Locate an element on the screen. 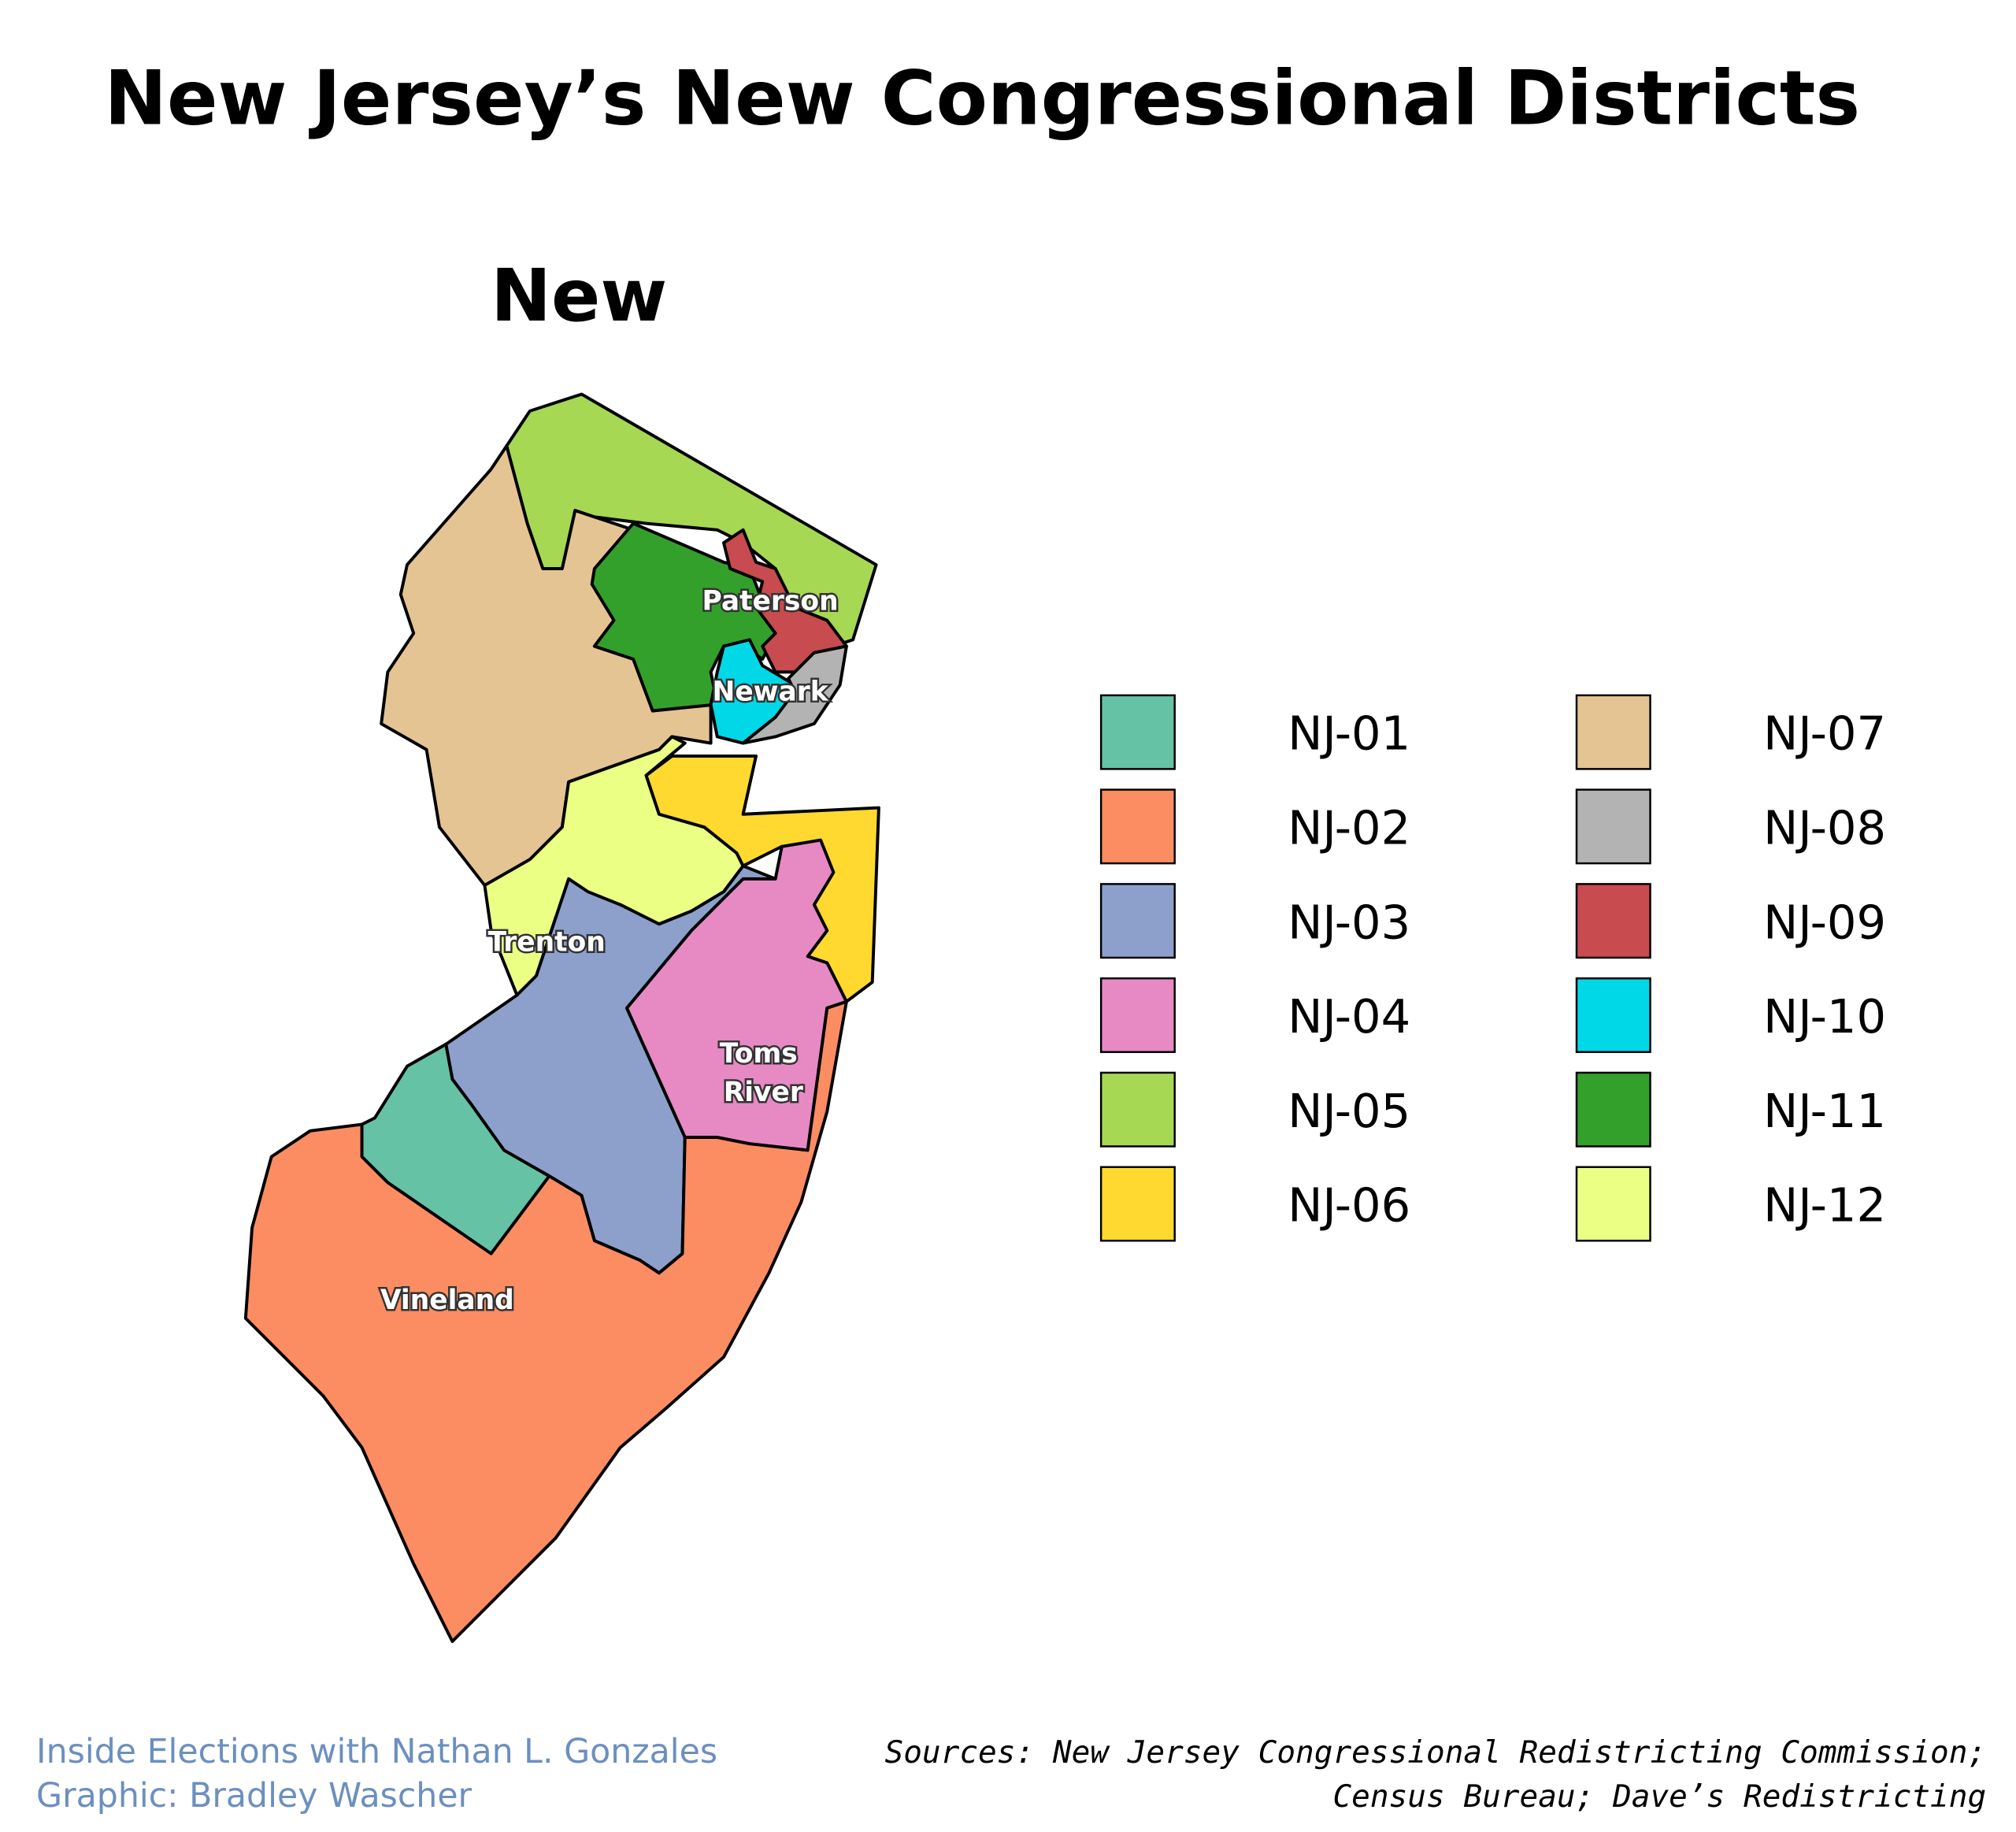  legend-label: NJ-04 is located at coordinates (1349, 1016).